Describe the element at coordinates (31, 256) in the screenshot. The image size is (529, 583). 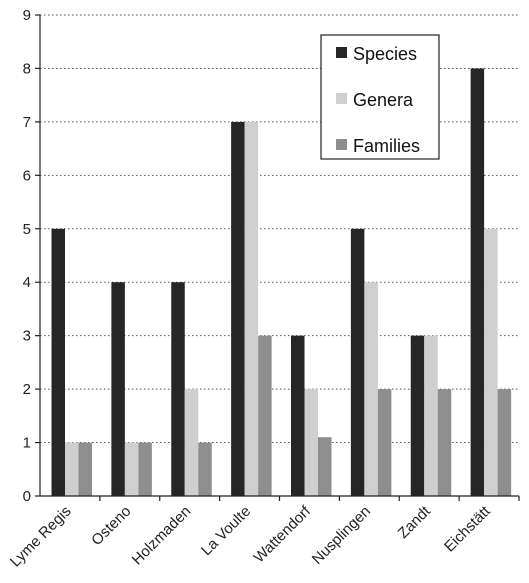
I see `y-tick-labels: 0 1 2 3 4 5 6 7 8 9` at that location.